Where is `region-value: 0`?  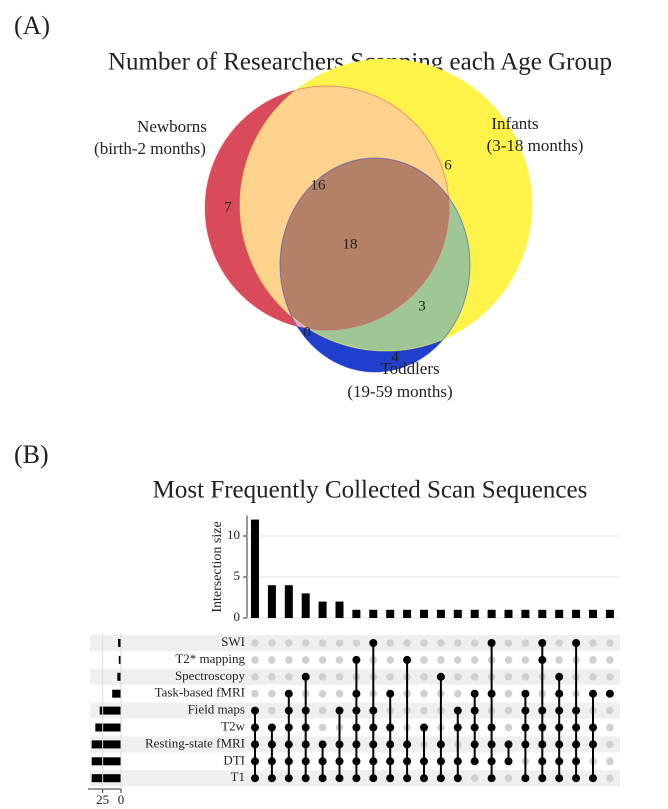 region-value: 0 is located at coordinates (307, 332).